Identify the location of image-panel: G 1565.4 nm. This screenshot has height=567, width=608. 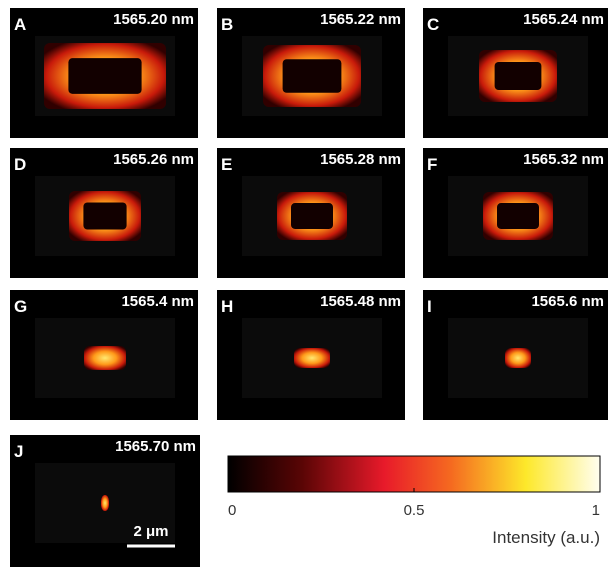
(104, 355).